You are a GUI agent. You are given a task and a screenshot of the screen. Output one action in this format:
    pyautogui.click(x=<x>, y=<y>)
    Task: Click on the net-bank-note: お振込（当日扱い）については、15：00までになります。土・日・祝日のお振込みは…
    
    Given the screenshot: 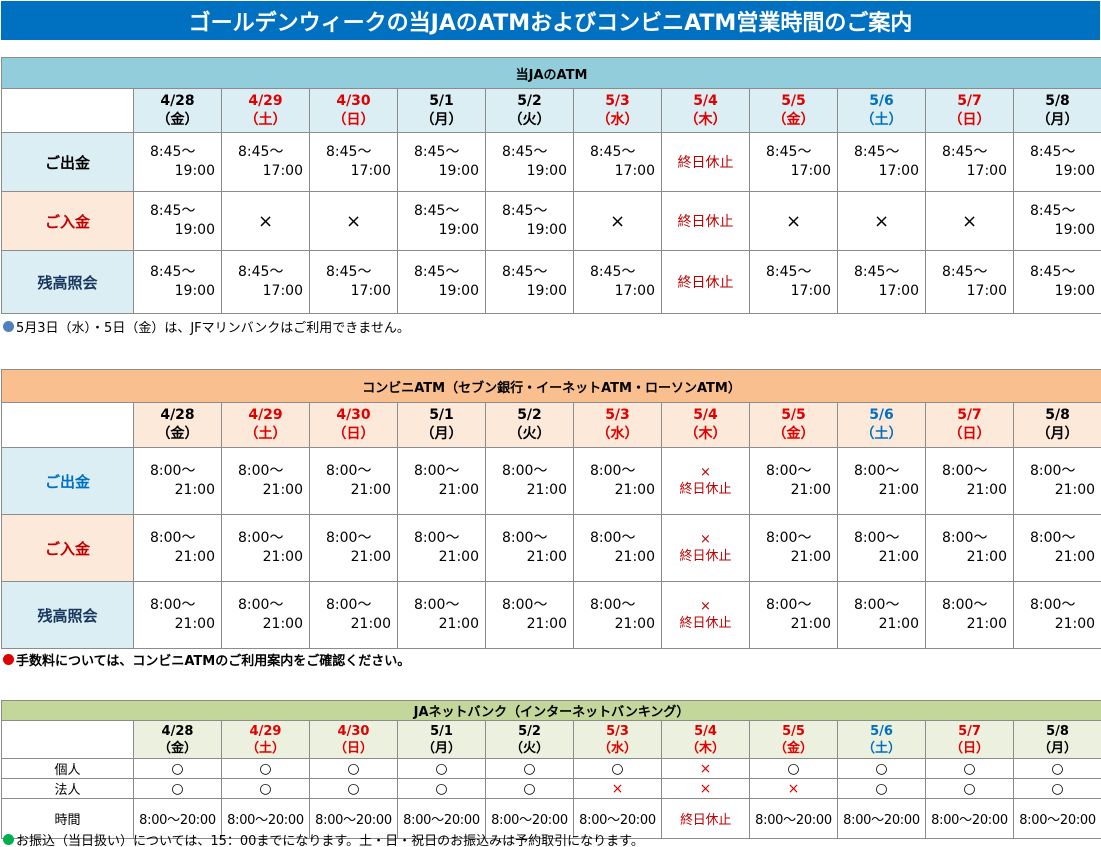 What is the action you would take?
    pyautogui.click(x=323, y=838)
    